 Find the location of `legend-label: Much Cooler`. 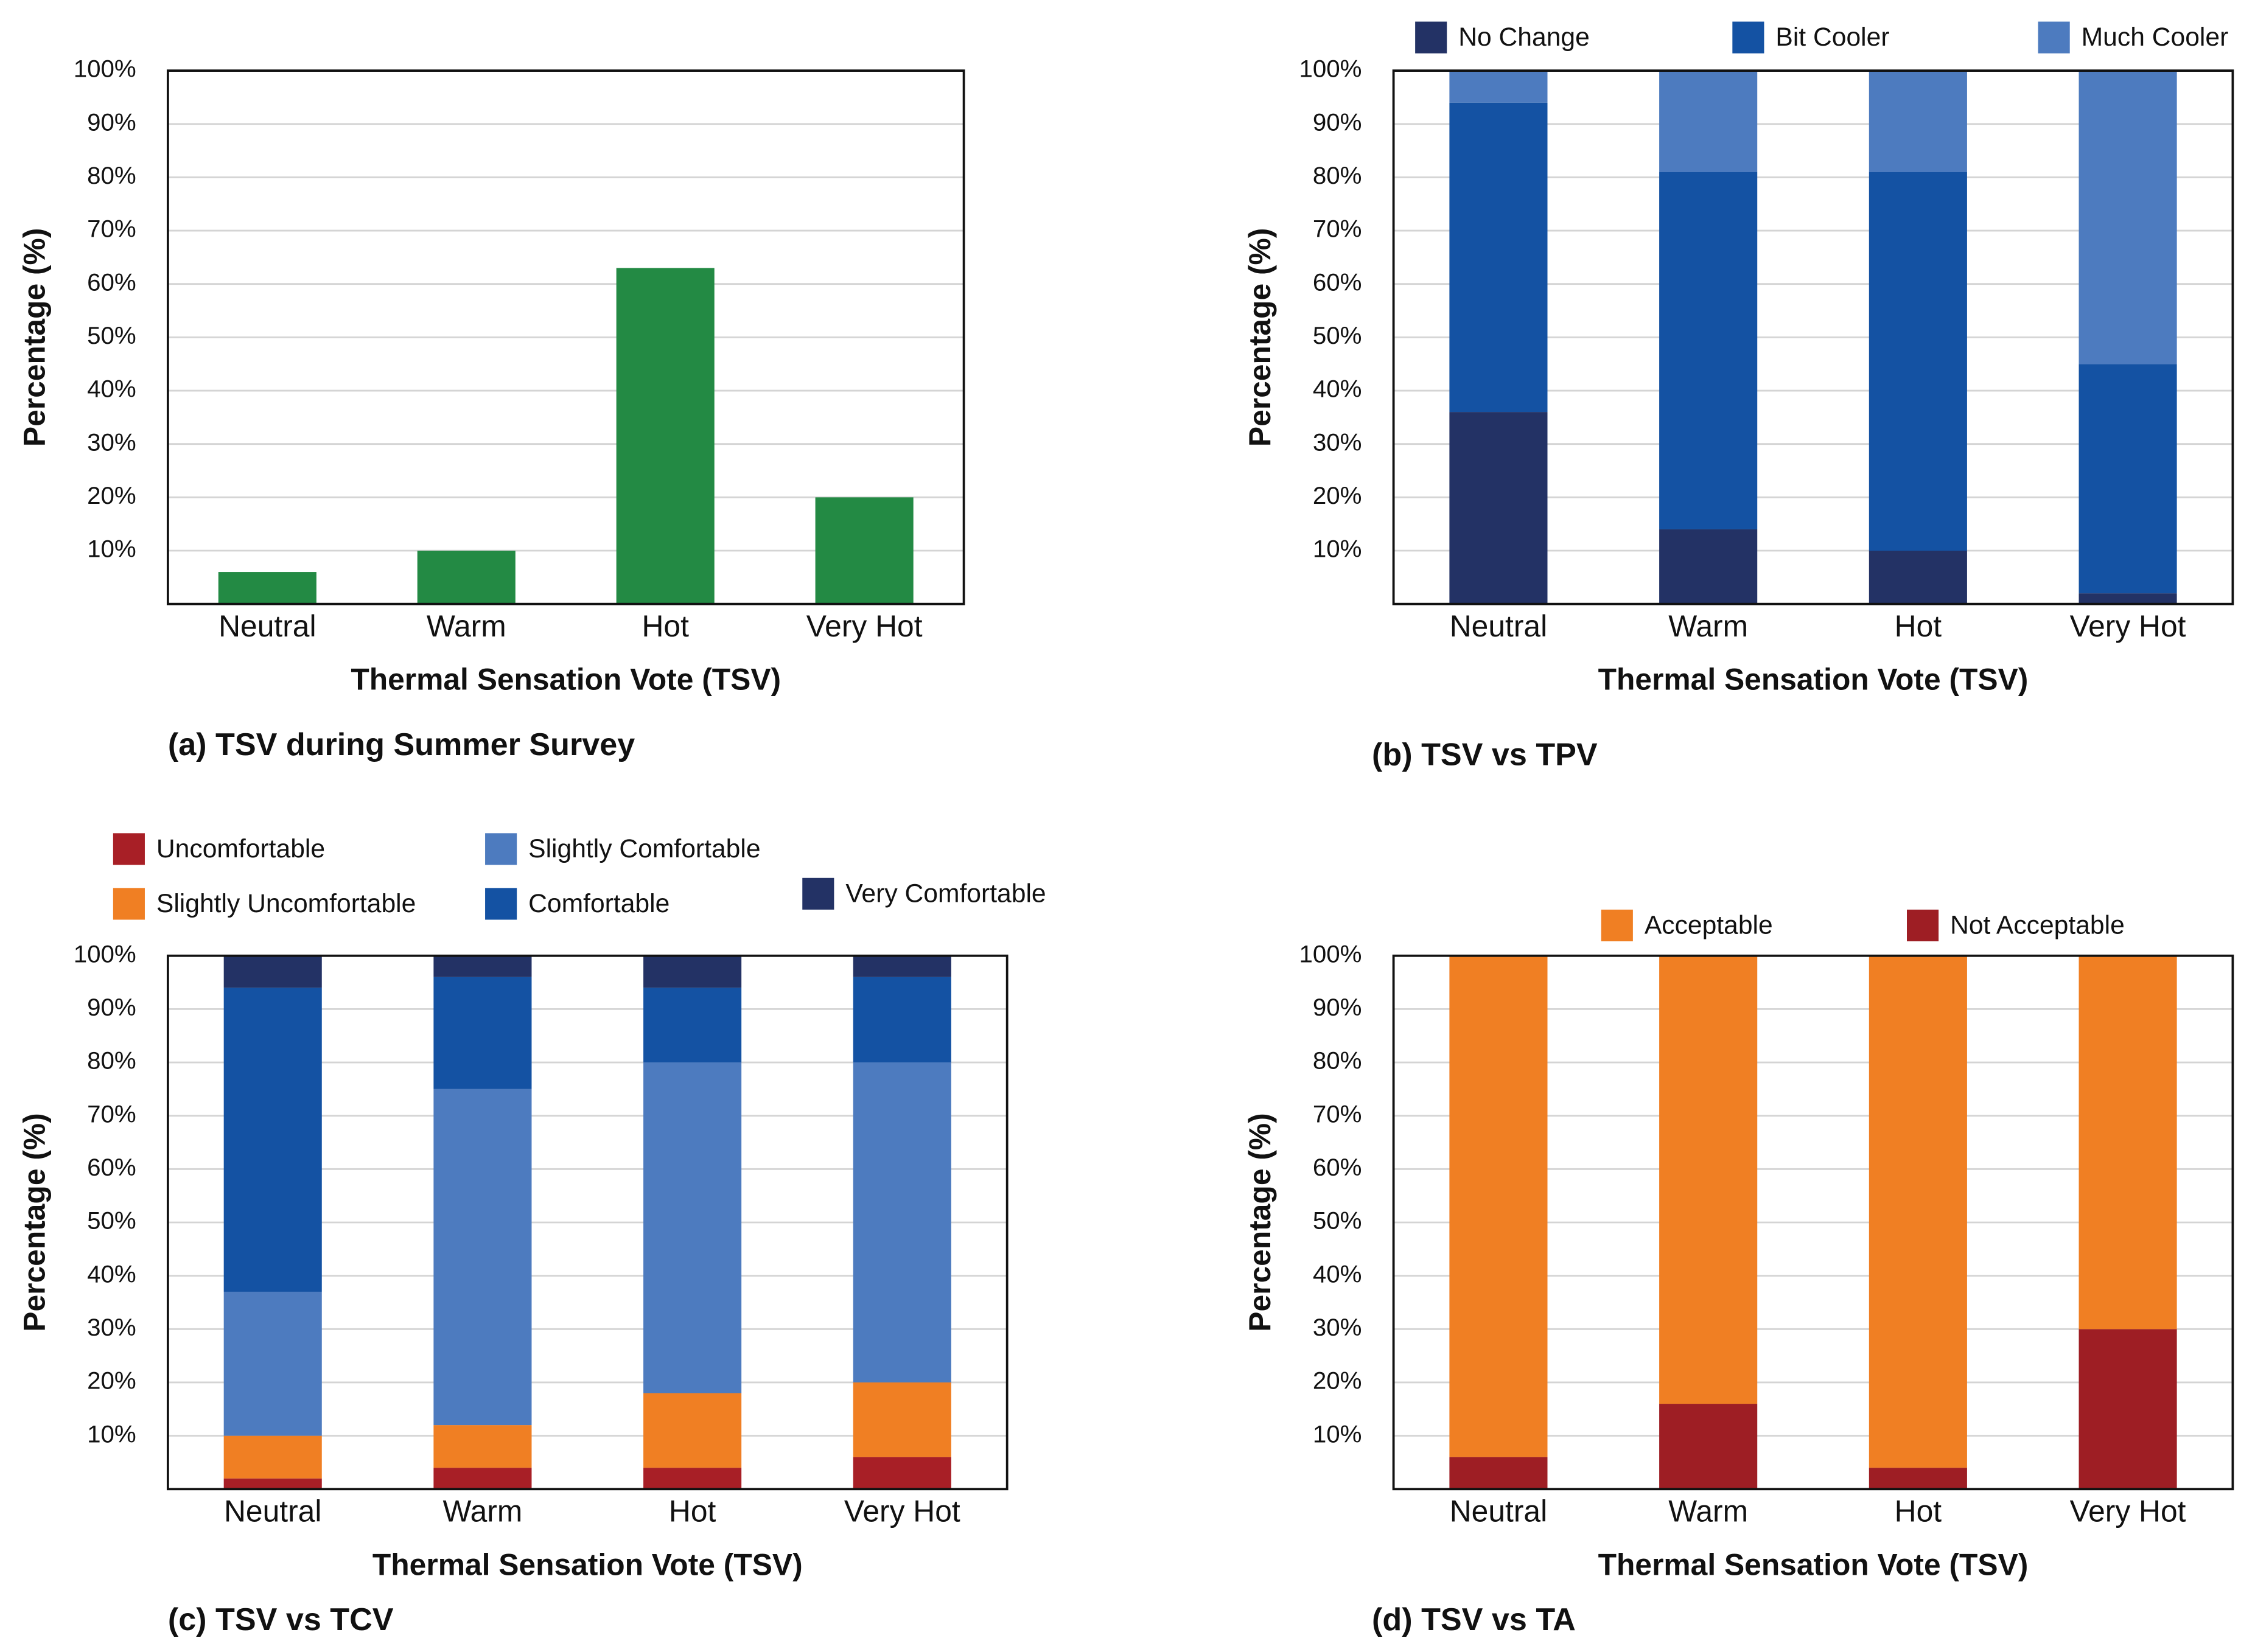

legend-label: Much Cooler is located at coordinates (2155, 37).